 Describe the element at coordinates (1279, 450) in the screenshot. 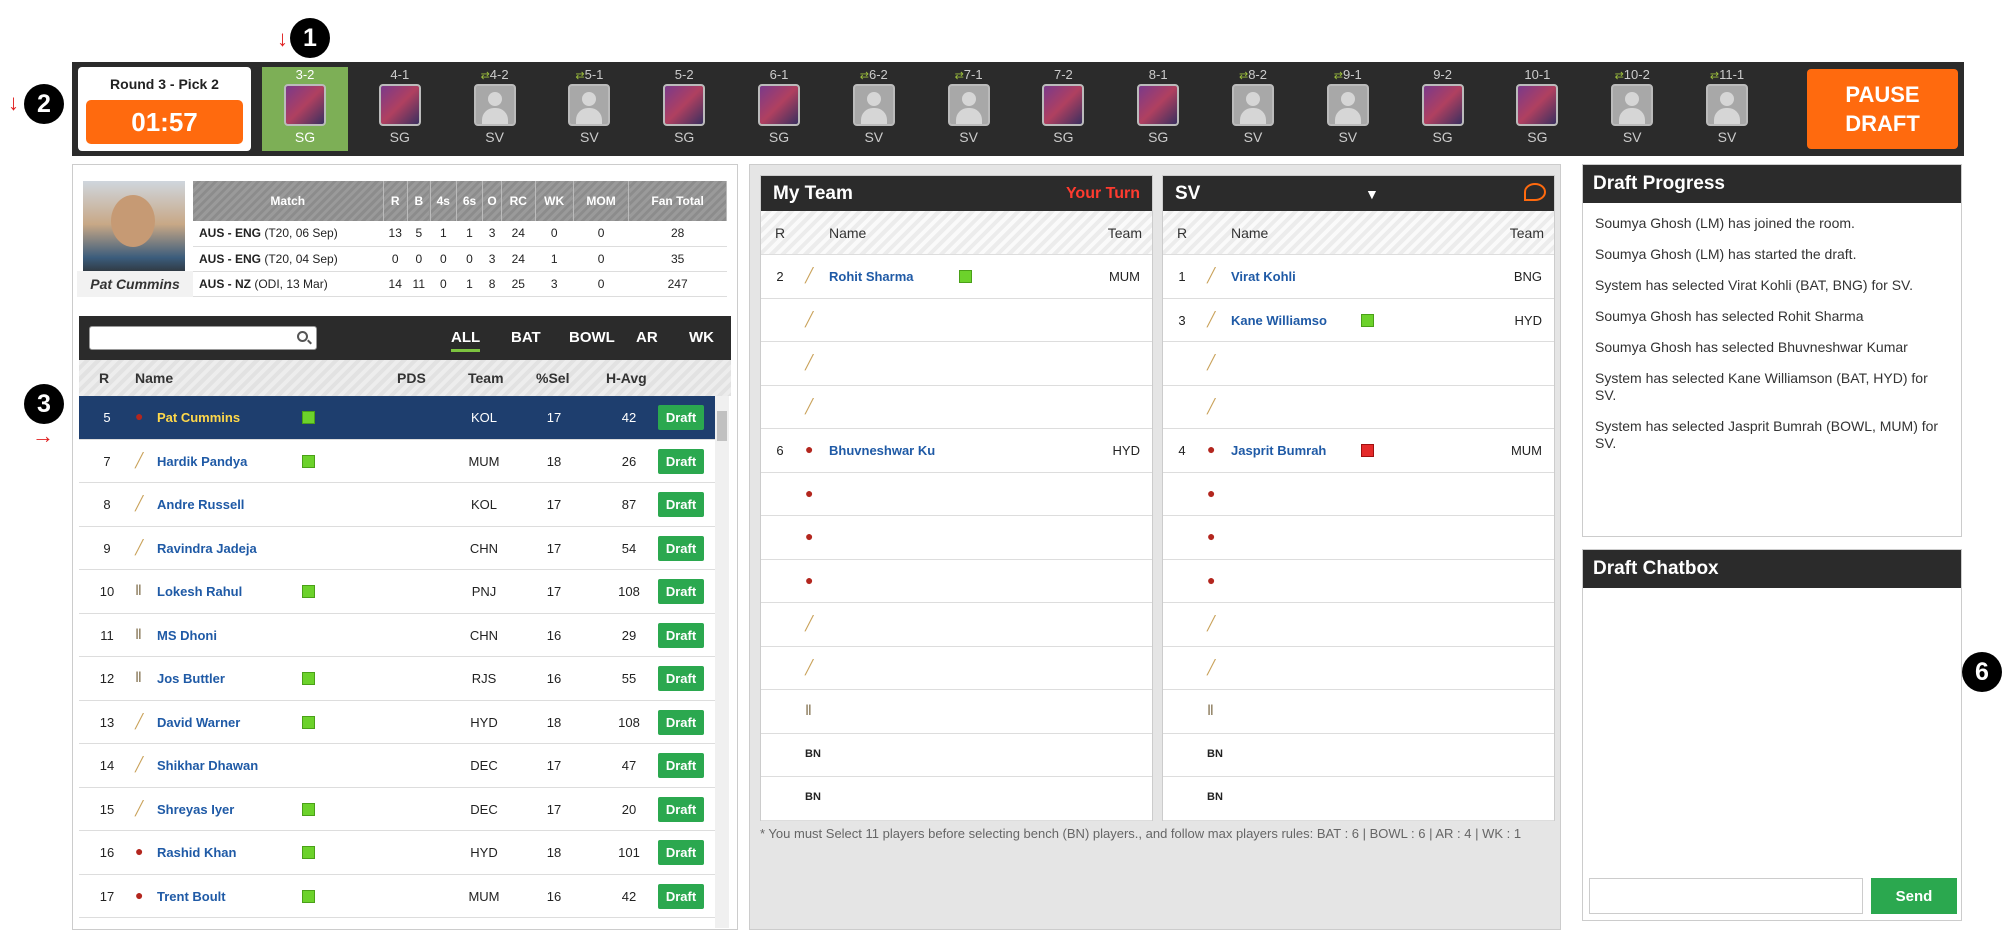

I see `slot-player-name: Jasprit Bumrah` at that location.